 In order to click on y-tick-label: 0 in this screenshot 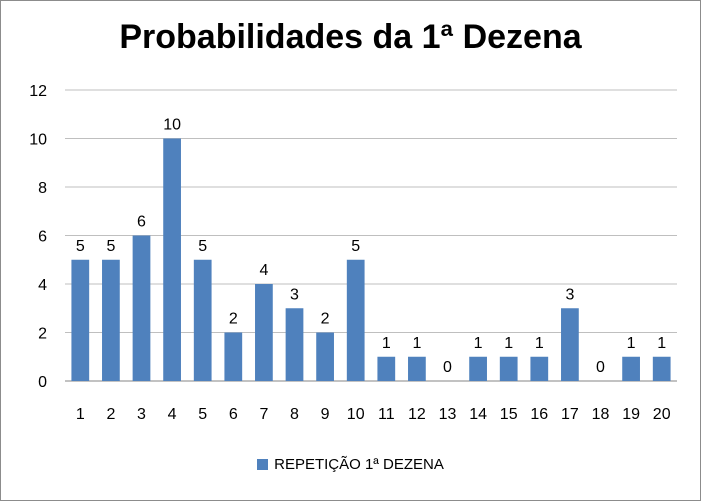, I will do `click(42, 382)`.